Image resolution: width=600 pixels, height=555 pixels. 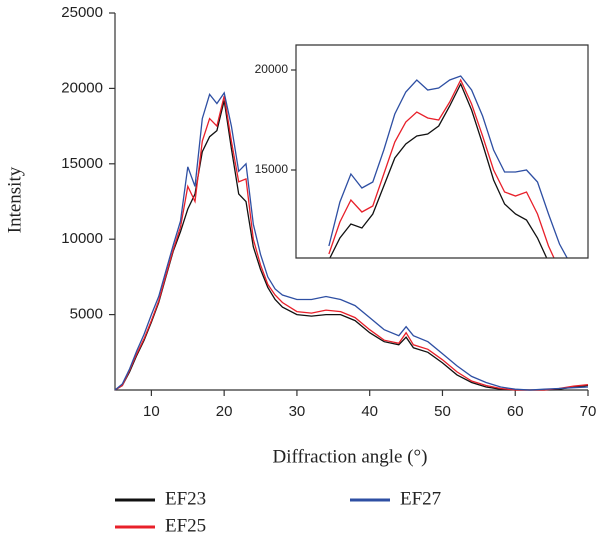 I want to click on x-tick-label: 20, so click(x=224, y=411).